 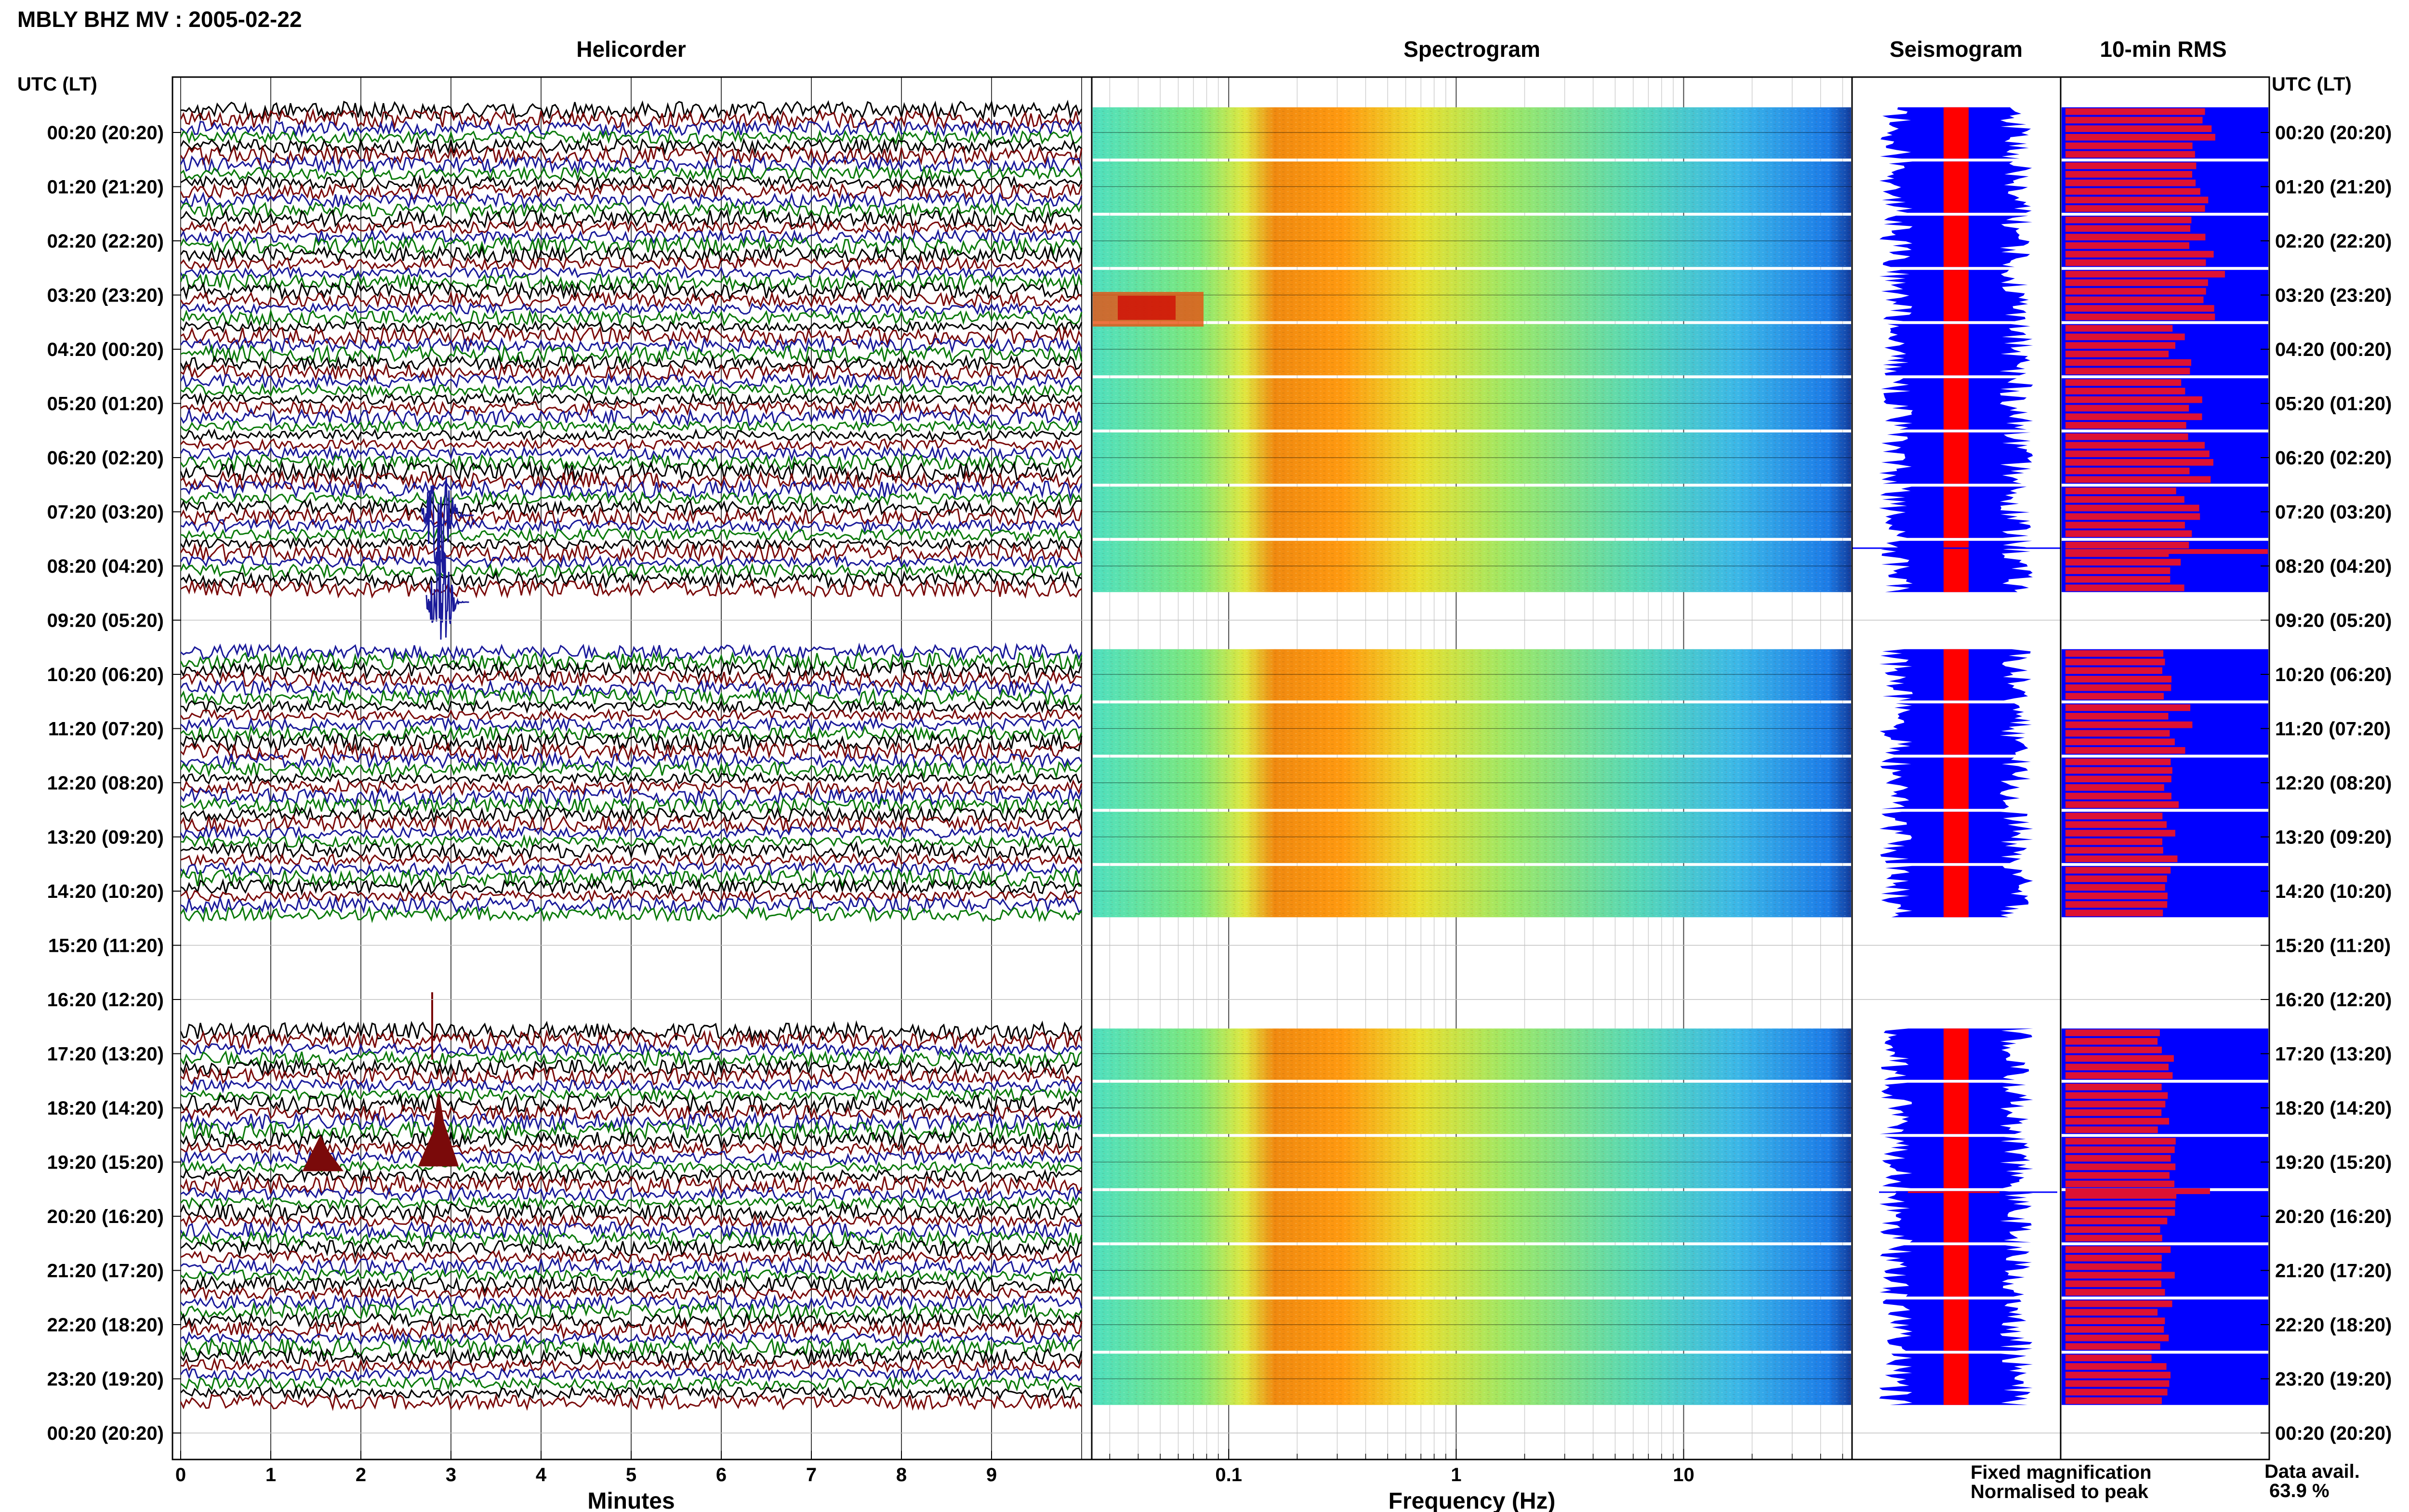 I want to click on time-label-right: 23:20 (19:20), so click(x=2333, y=1379).